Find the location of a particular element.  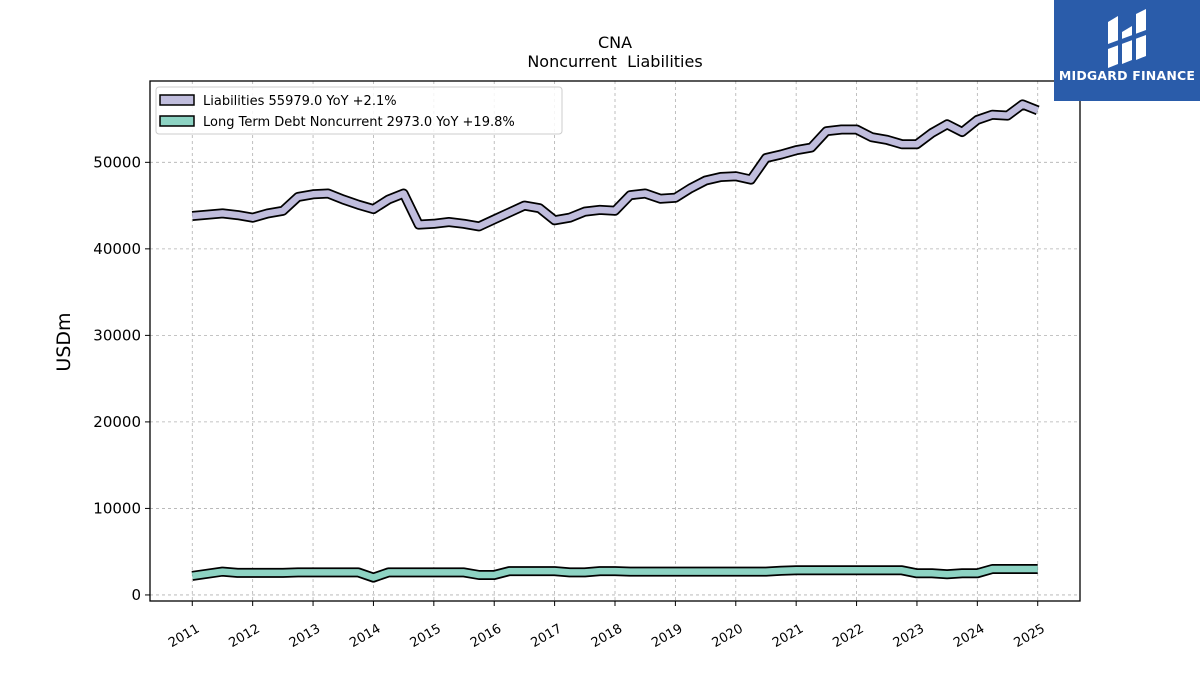

x-tick-label: 2014 is located at coordinates (365, 636).